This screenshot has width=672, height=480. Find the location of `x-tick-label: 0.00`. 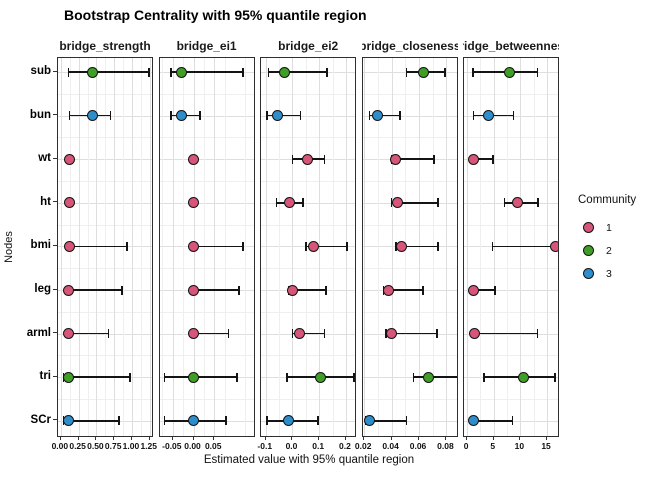

x-tick-label: 0.00 is located at coordinates (192, 446).